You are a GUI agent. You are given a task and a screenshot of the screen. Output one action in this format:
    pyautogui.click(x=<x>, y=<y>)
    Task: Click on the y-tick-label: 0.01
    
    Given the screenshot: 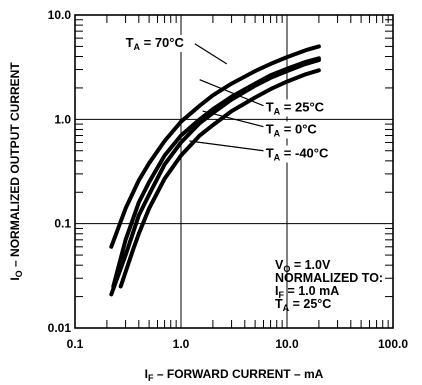 What is the action you would take?
    pyautogui.click(x=60, y=328)
    